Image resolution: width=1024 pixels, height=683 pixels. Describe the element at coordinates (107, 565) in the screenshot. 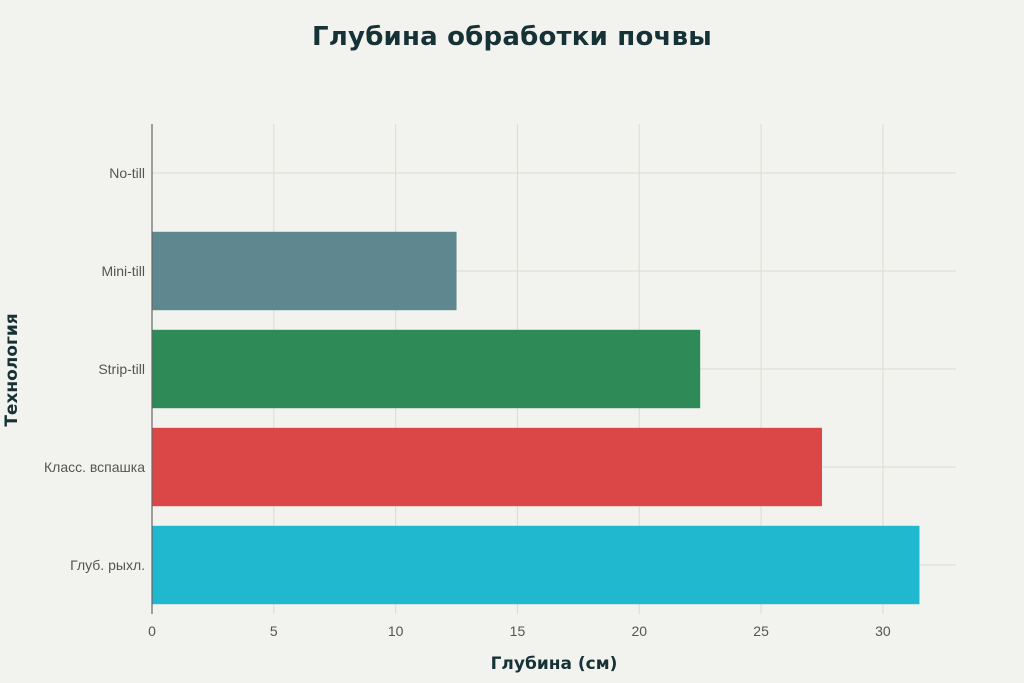

I see `y-tick-label: Глуб. рыхл.` at that location.